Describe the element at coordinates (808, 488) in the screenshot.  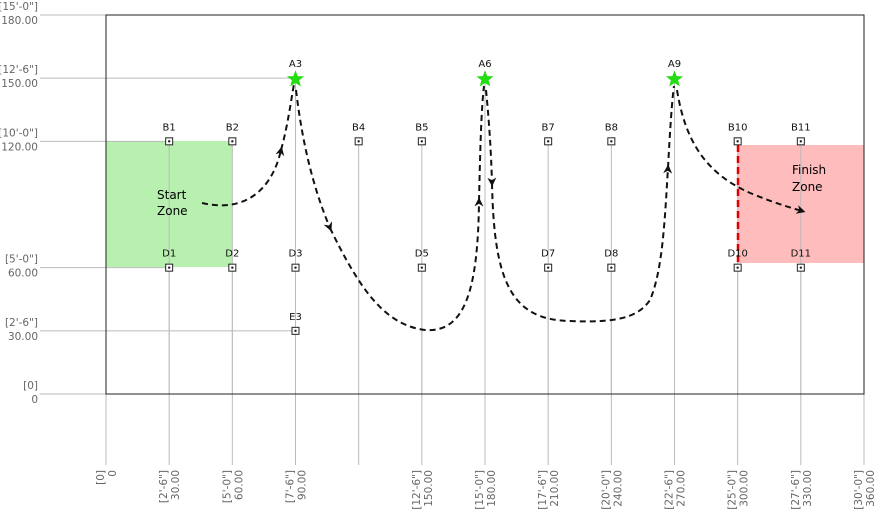
I see `x-axis-value-label: 330.00` at that location.